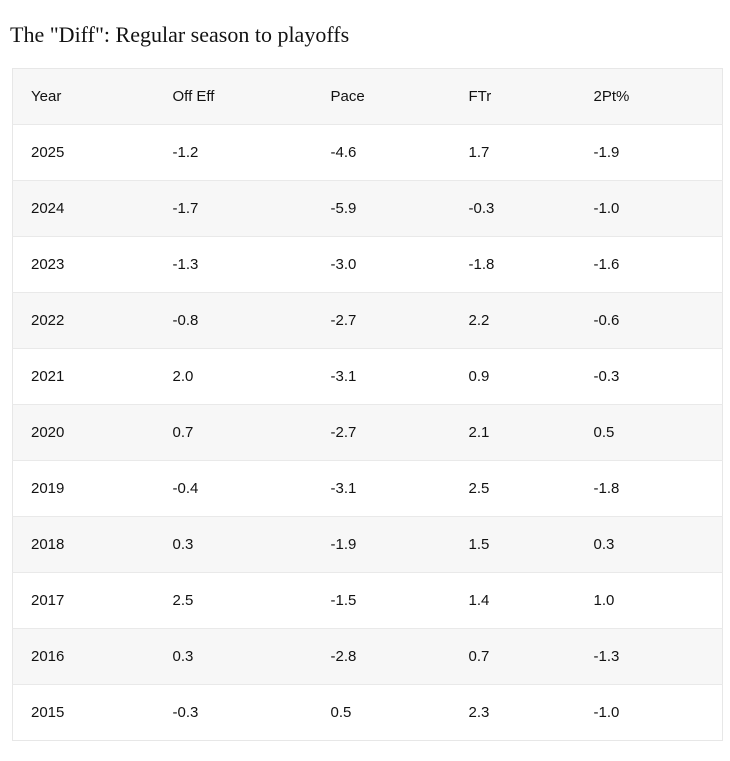 The height and width of the screenshot is (761, 730). Describe the element at coordinates (381, 656) in the screenshot. I see `cell-pace: -2.8` at that location.